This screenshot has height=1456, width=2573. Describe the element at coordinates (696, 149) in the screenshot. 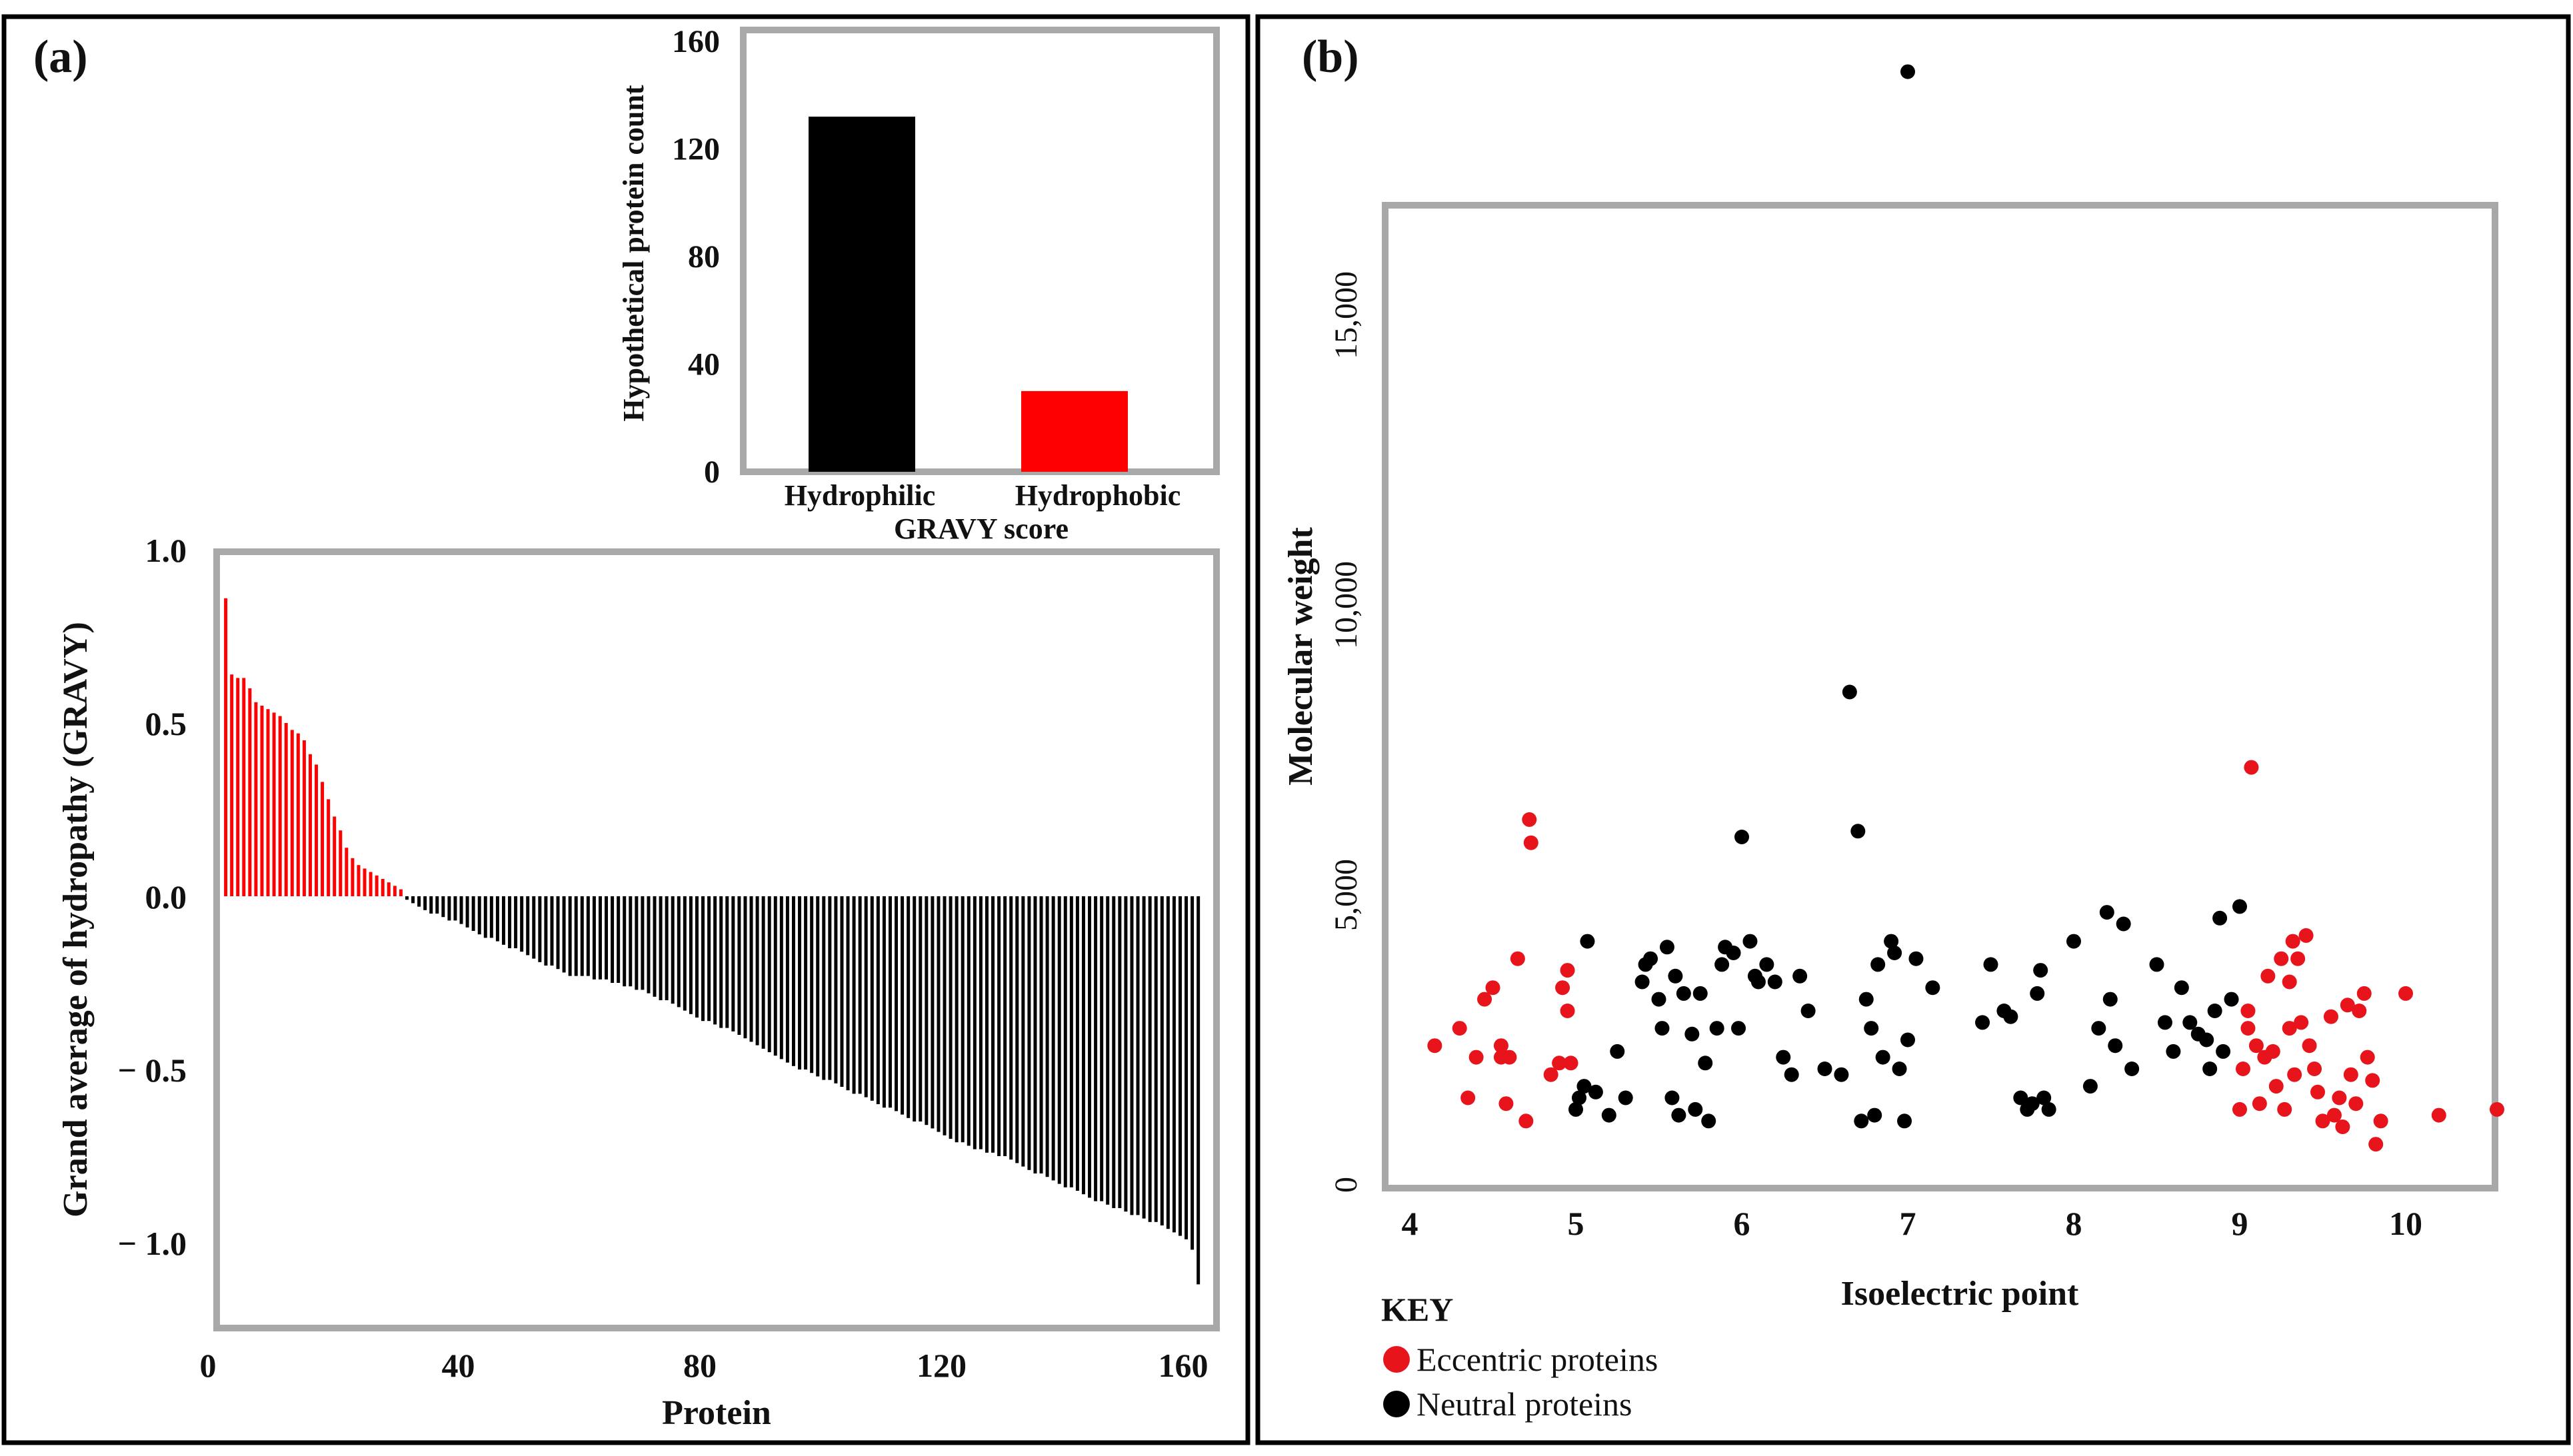

I see `inset-y-tick-label: 120` at that location.